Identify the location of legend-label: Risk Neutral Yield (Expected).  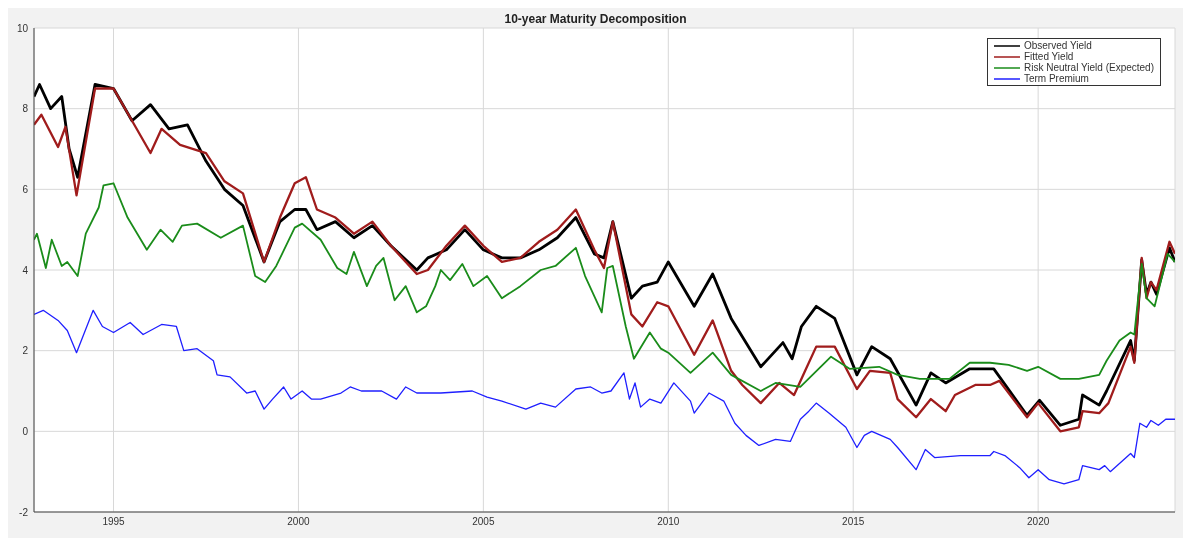
(1088, 67).